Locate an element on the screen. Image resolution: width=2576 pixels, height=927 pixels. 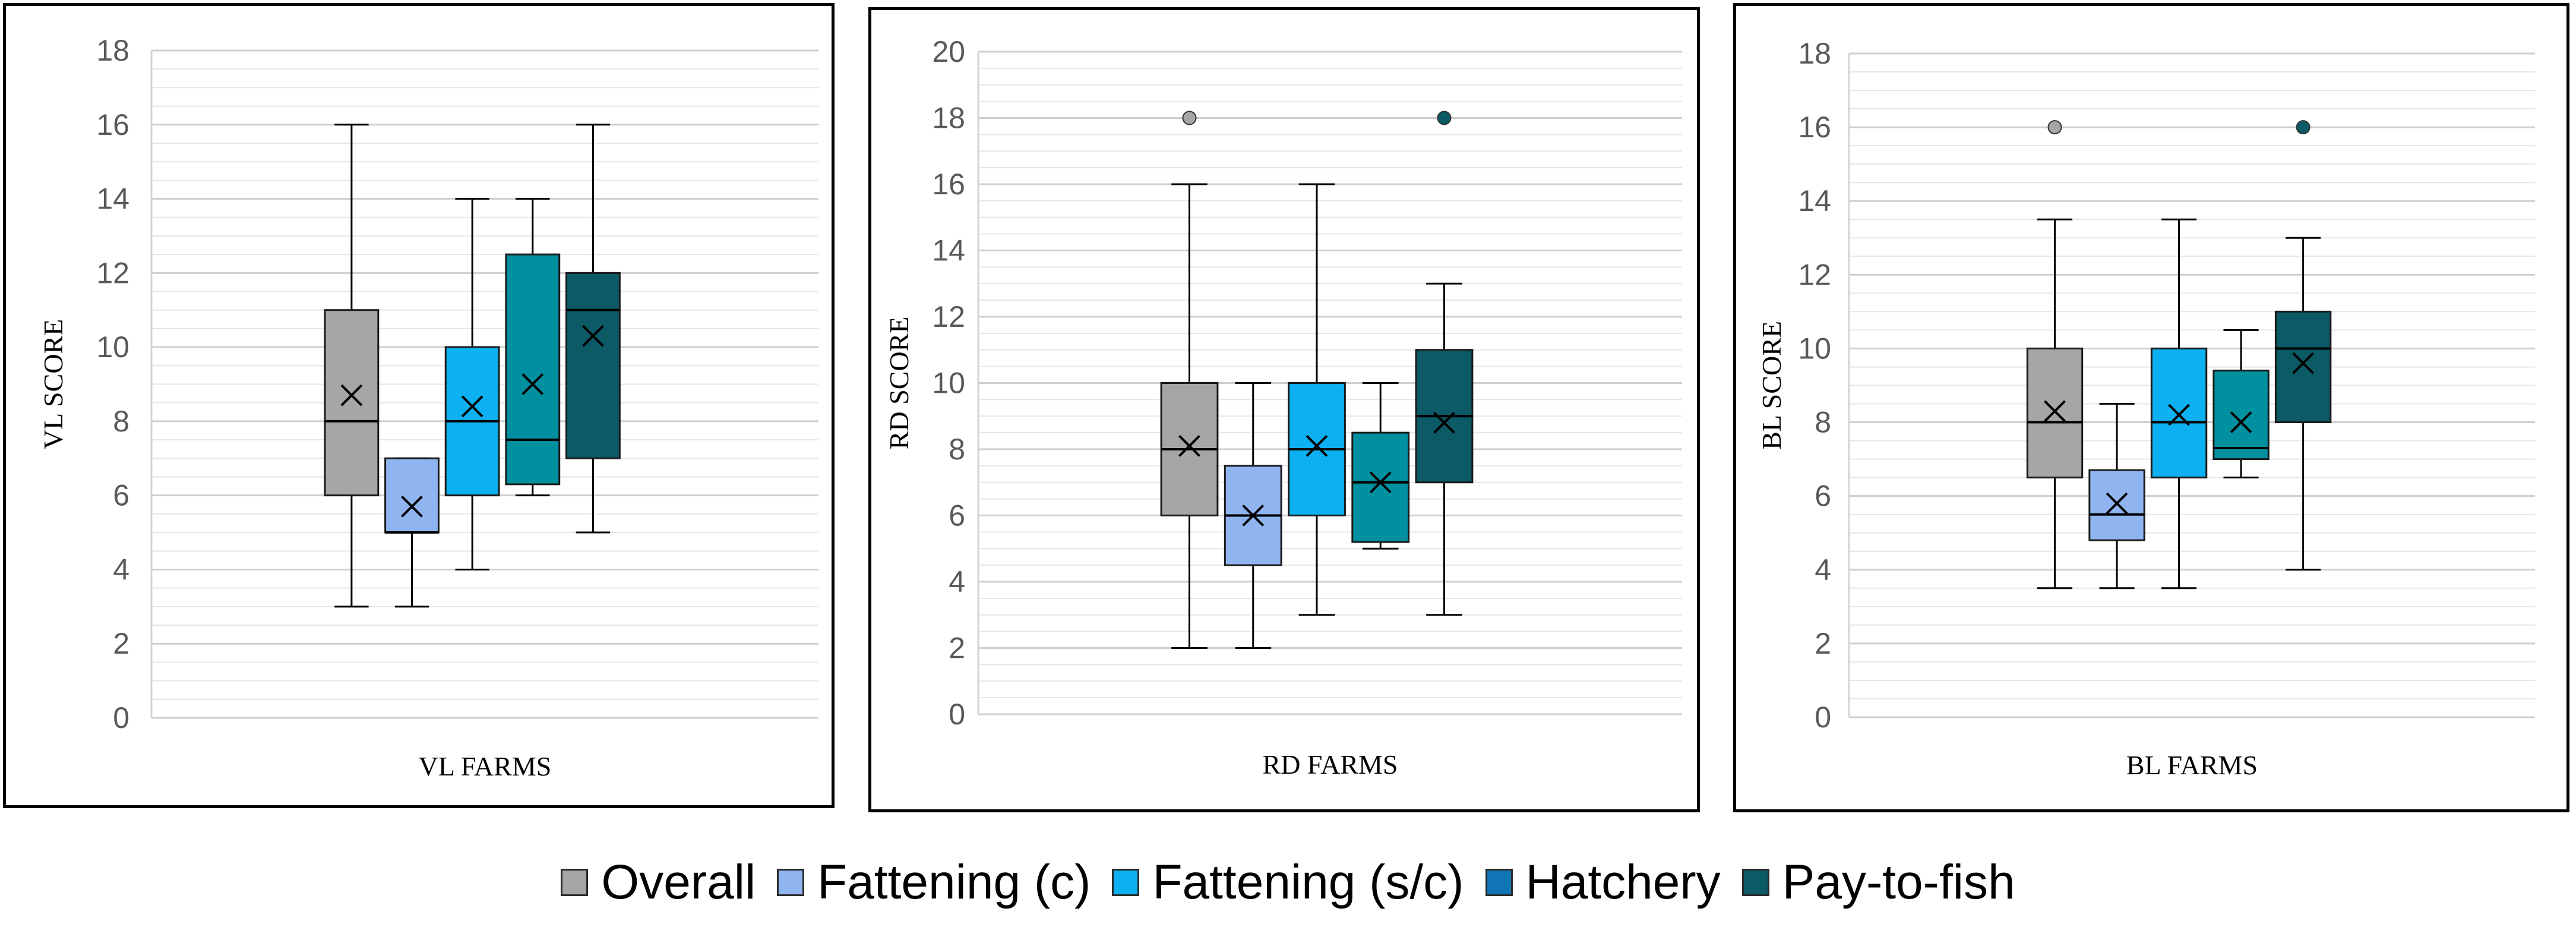
box-hatchery-bl is located at coordinates (2241, 404).